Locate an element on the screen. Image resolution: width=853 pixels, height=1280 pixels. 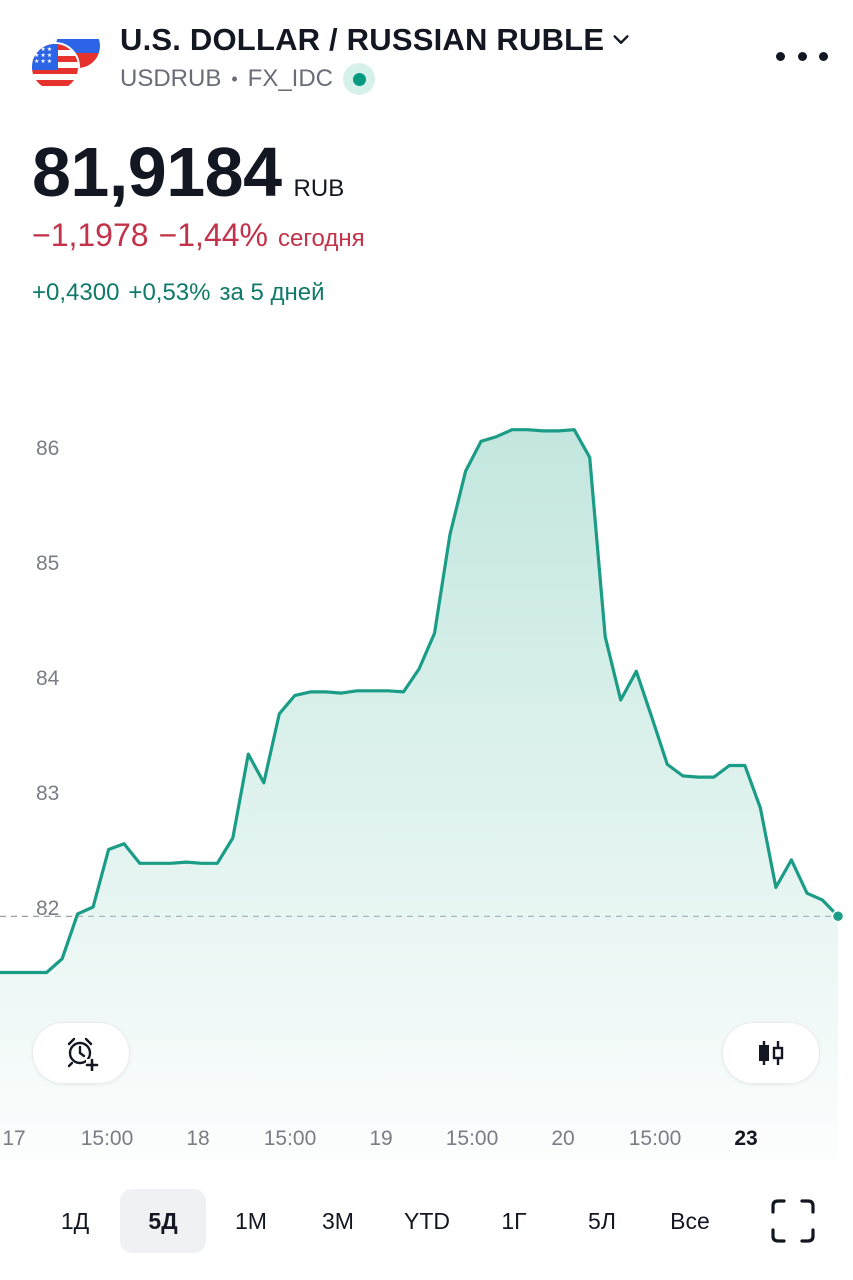
more-dots-icon is located at coordinates (802, 56).